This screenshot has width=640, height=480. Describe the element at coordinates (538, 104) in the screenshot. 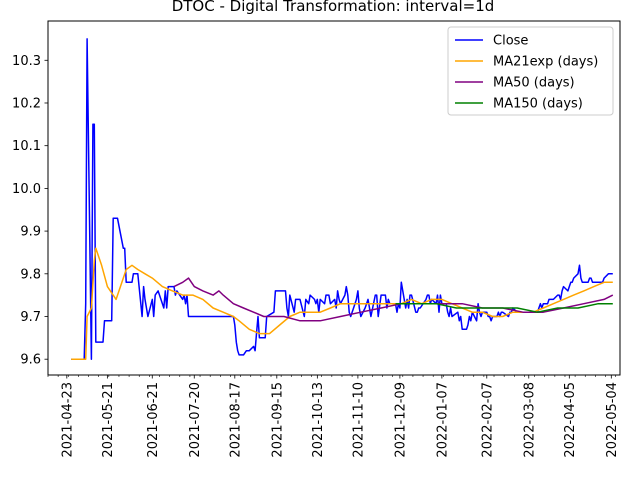

I see `legend-label: MA150 (days)` at that location.